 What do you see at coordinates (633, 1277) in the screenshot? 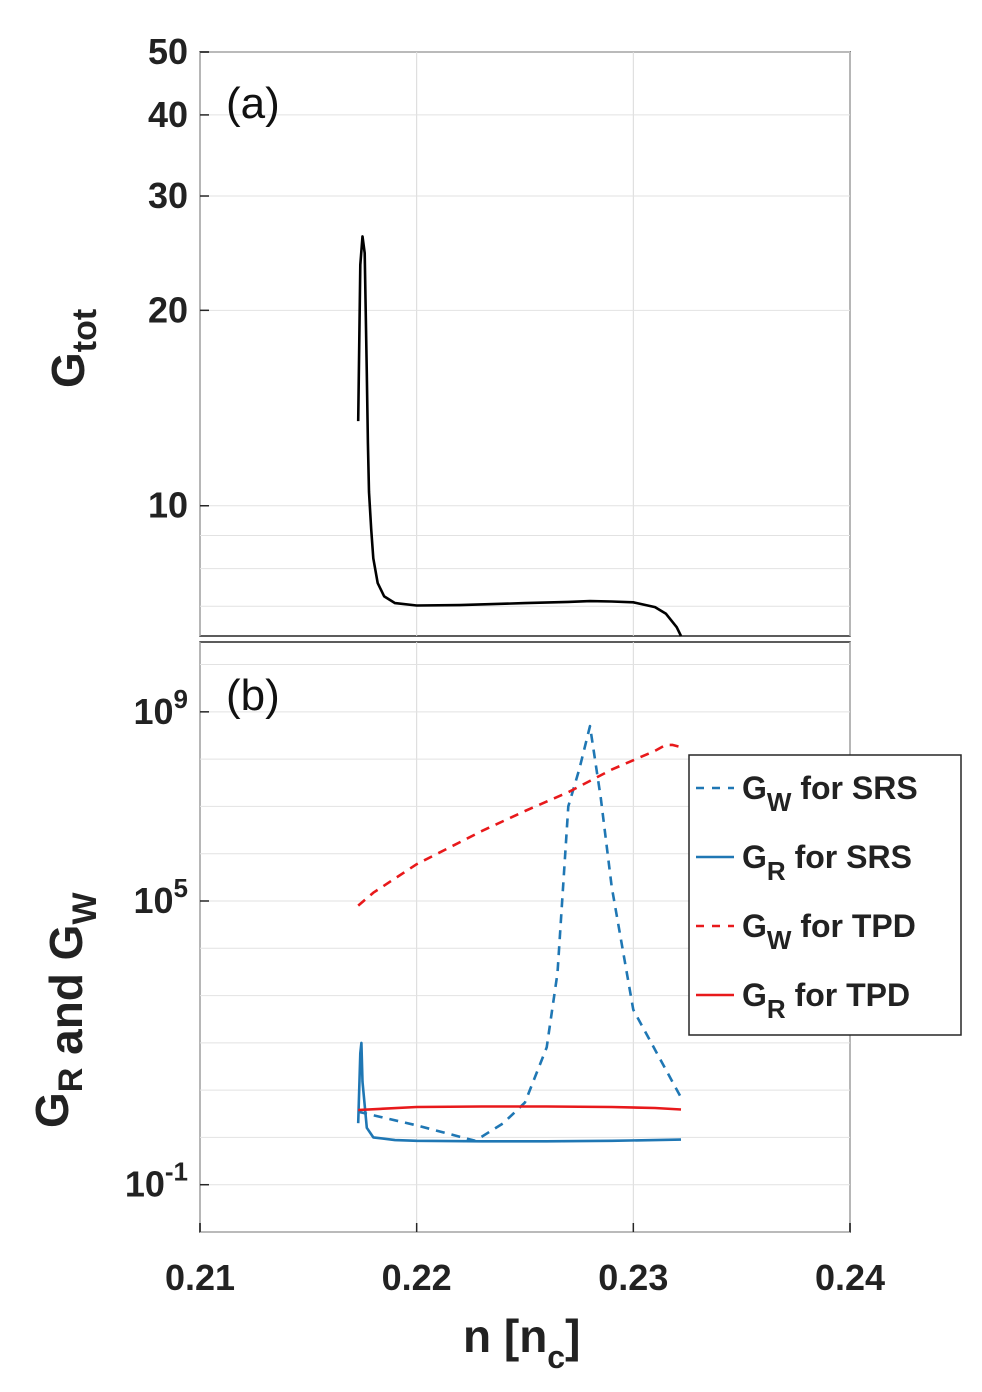
I see `x-tick-label: 0.23` at bounding box center [633, 1277].